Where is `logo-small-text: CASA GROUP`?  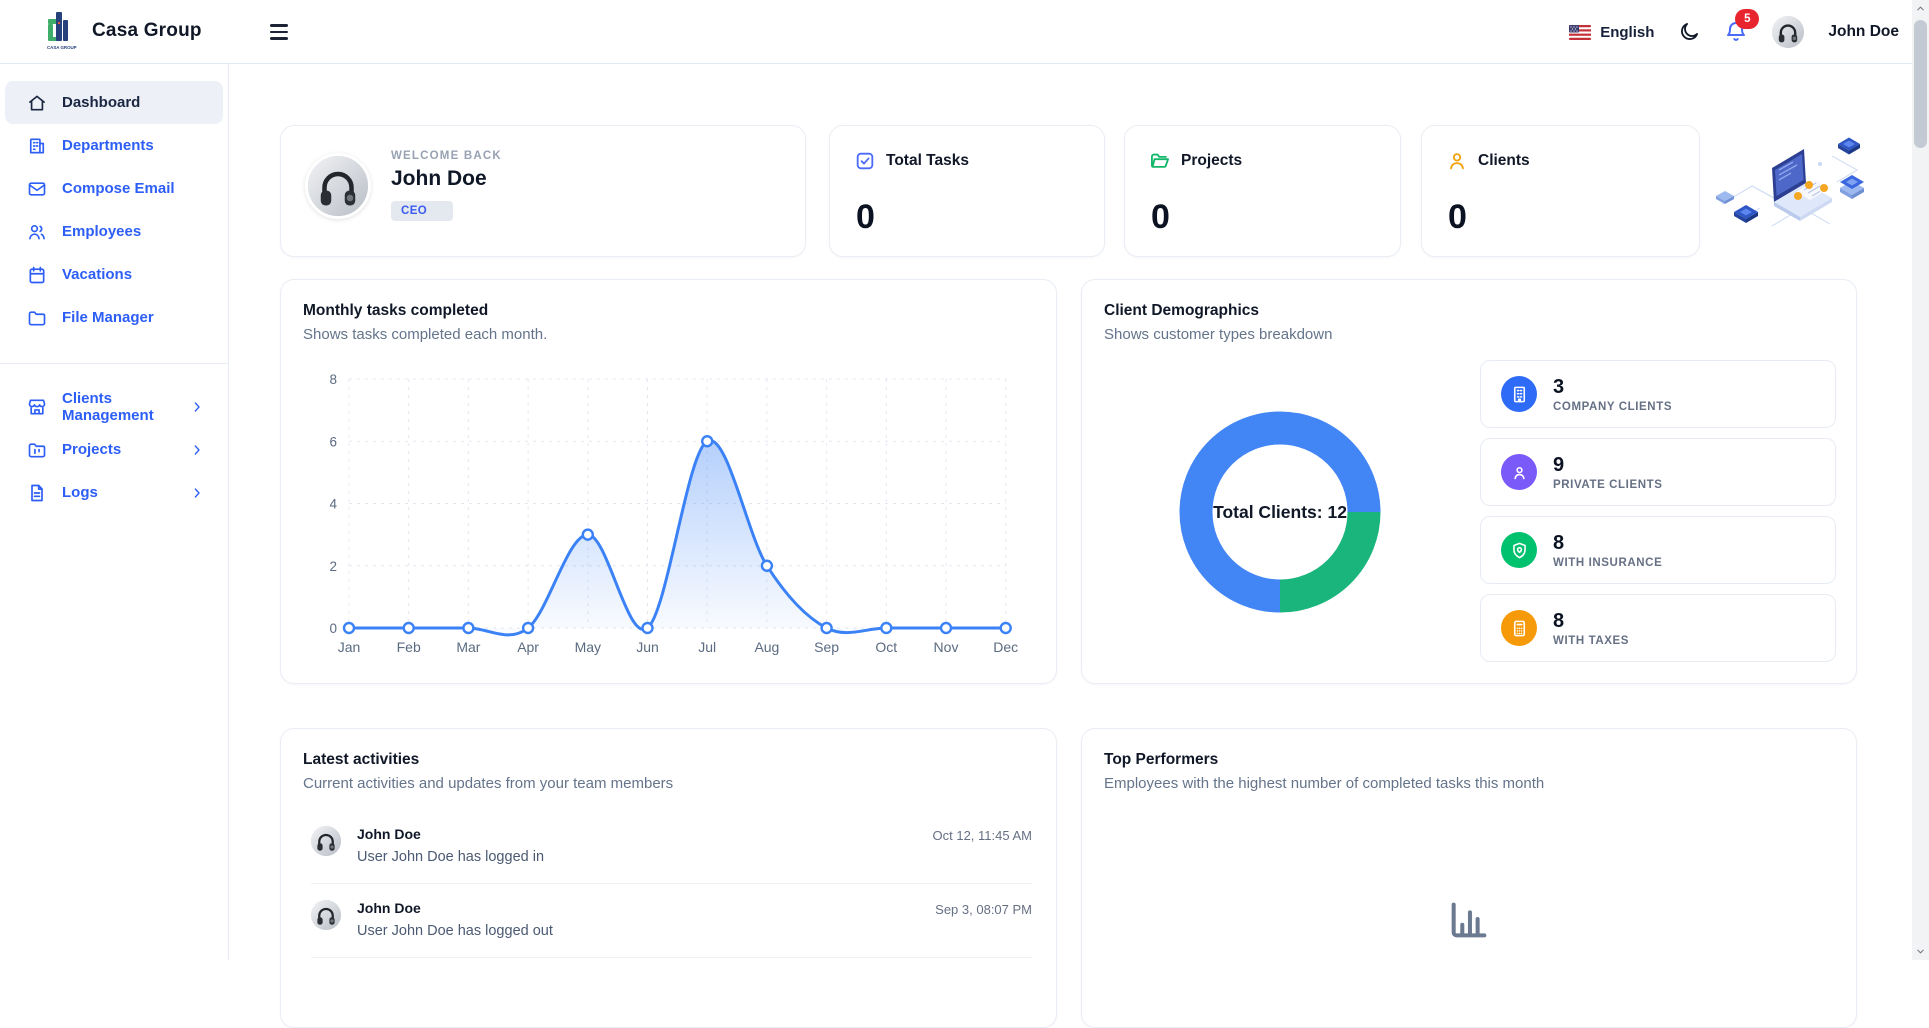
logo-small-text: CASA GROUP is located at coordinates (62, 47).